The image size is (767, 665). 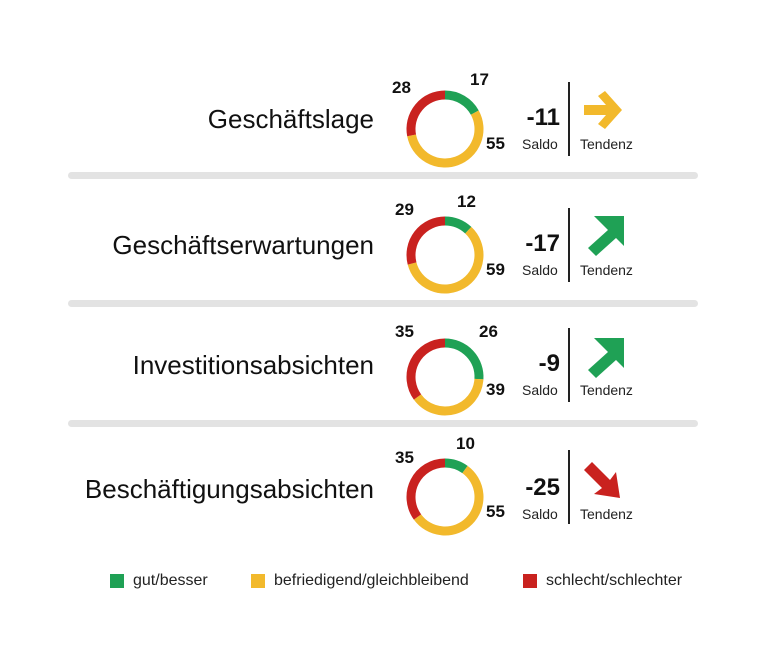 What do you see at coordinates (495, 389) in the screenshot?
I see `value-neutral: 39` at bounding box center [495, 389].